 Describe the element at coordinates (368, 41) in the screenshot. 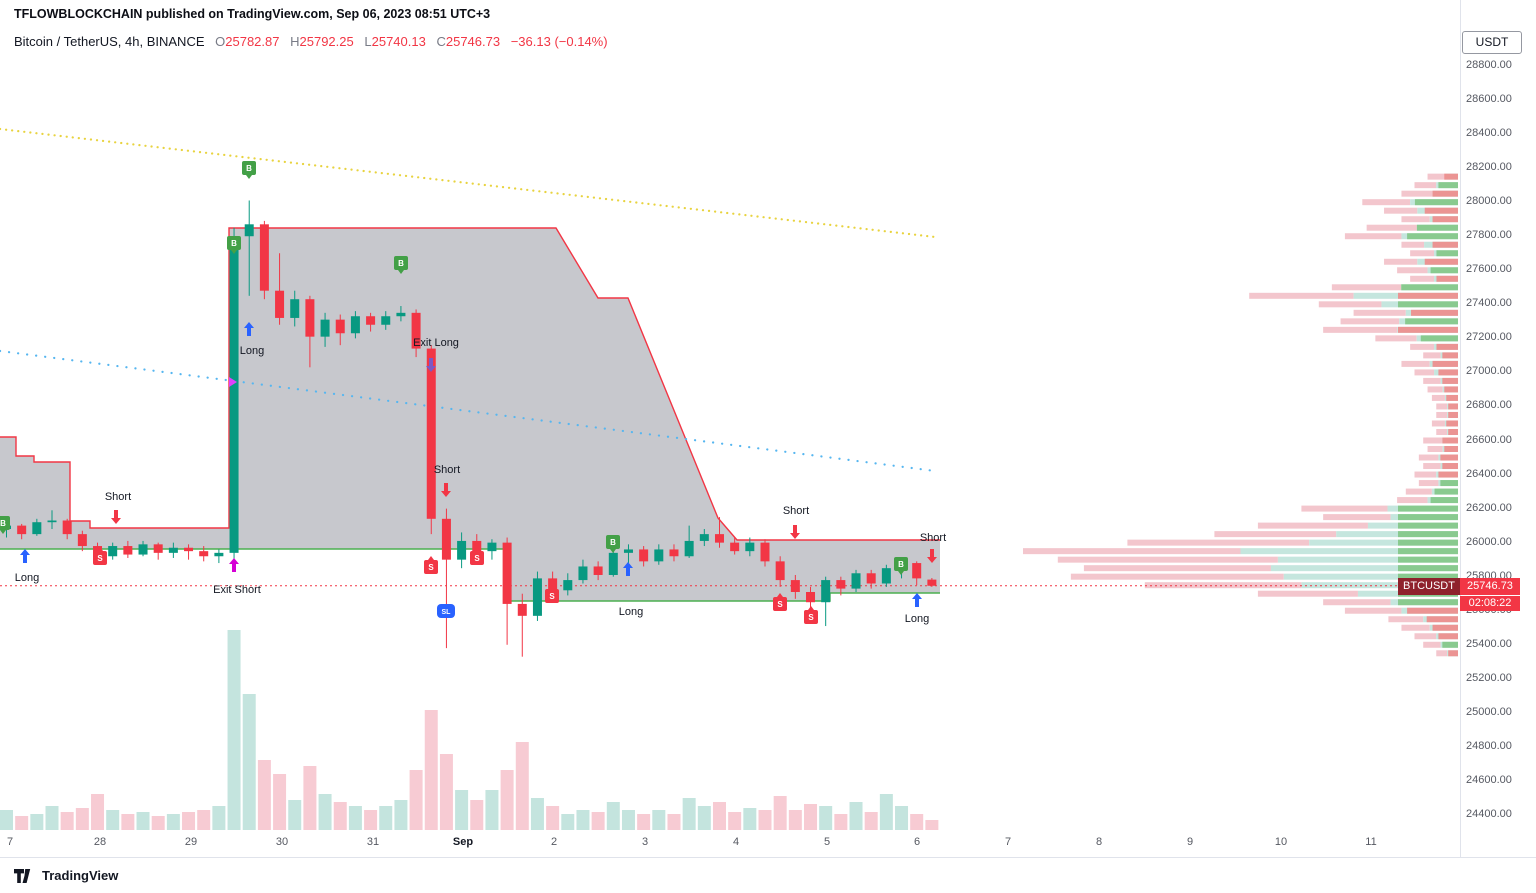

I see `ohlc-low-label: L` at that location.